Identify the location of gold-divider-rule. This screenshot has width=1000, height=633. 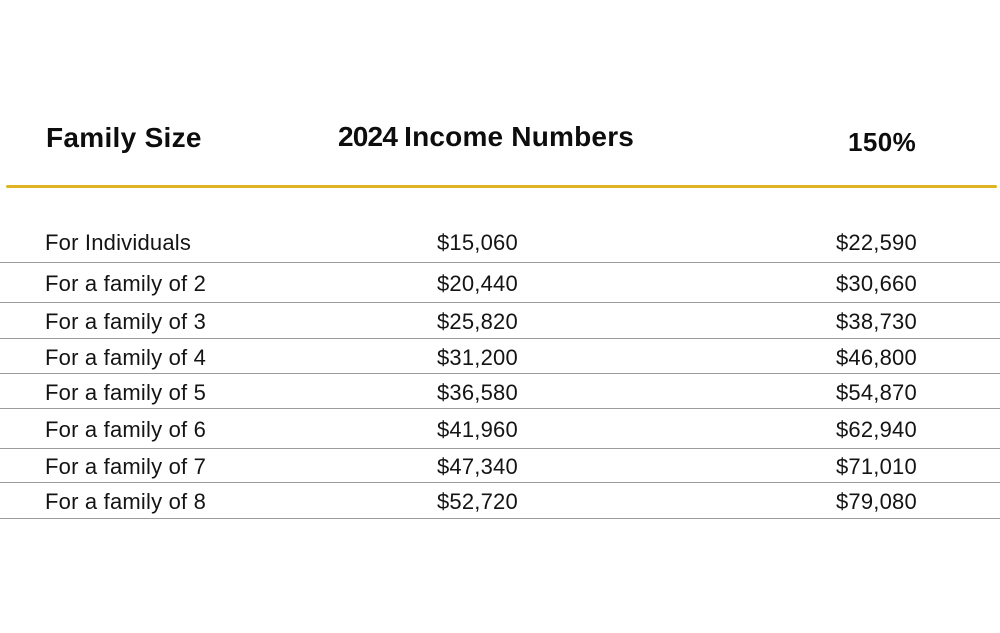
(501, 186).